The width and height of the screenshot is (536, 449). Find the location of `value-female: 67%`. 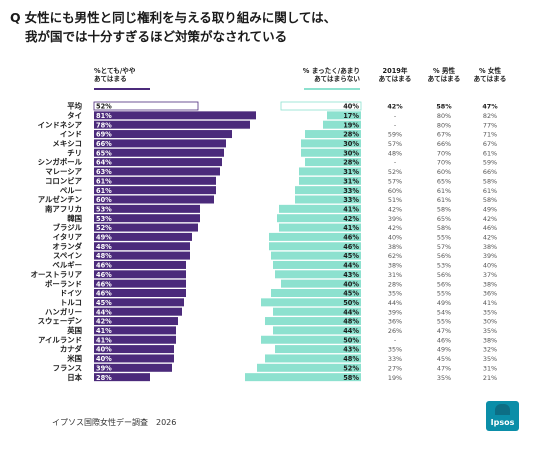

value-female: 67% is located at coordinates (490, 144).